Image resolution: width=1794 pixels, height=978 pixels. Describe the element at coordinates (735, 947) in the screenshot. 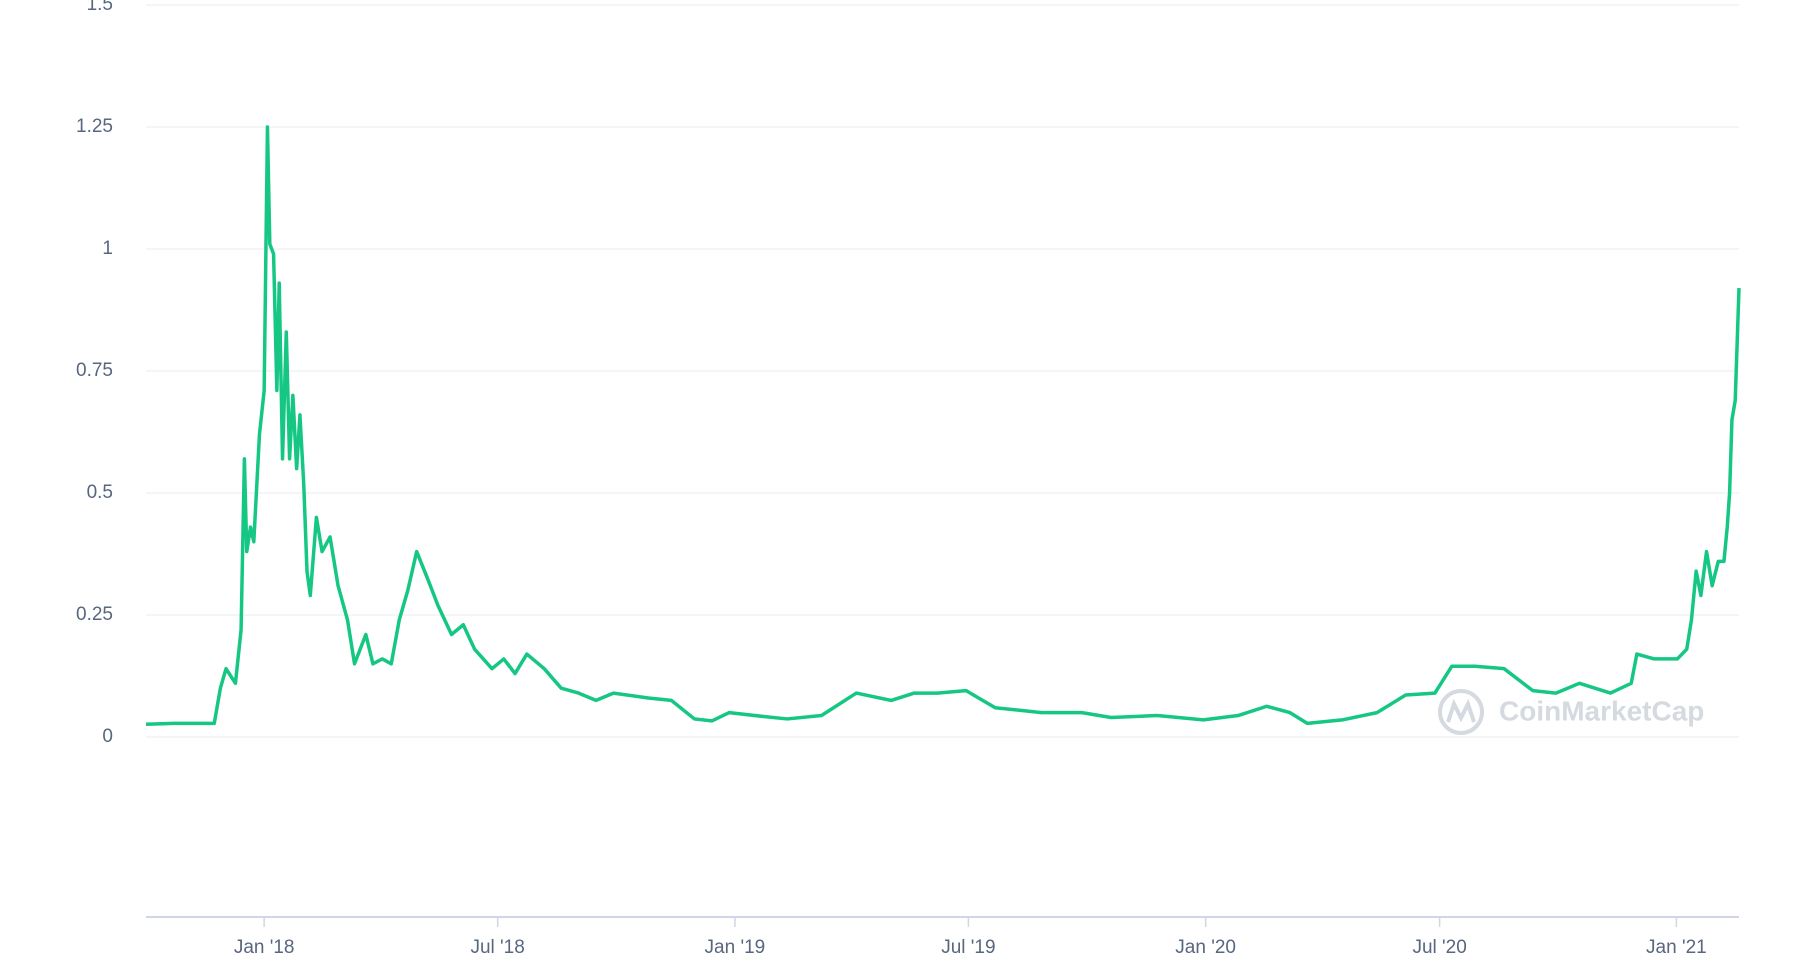

I see `x-tick-label: Jan '19` at that location.